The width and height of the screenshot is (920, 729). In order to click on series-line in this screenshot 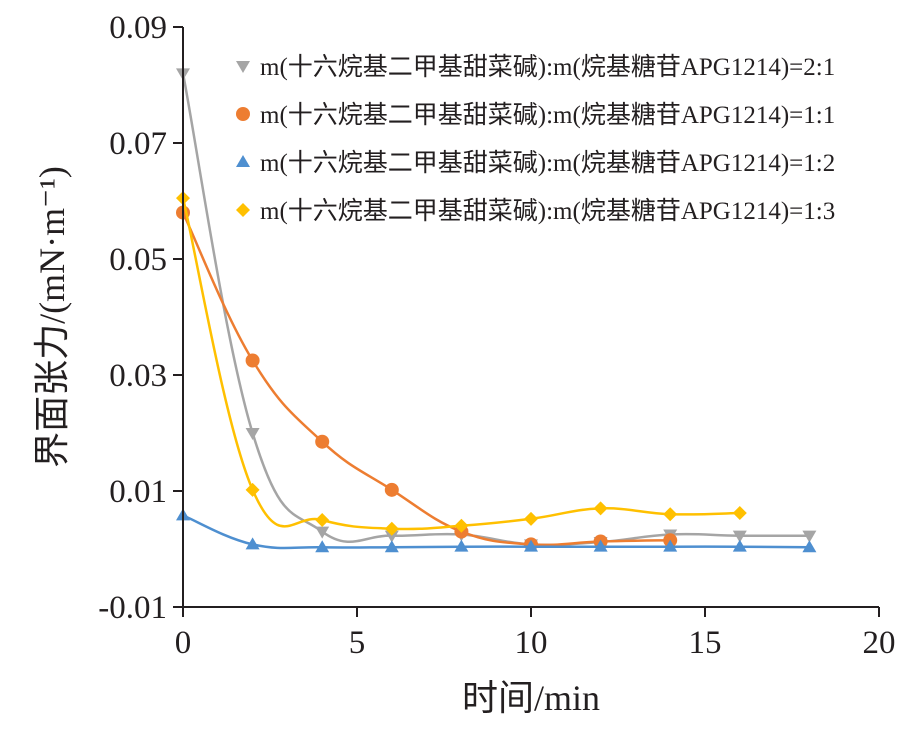, I will do `click(496, 532)`.